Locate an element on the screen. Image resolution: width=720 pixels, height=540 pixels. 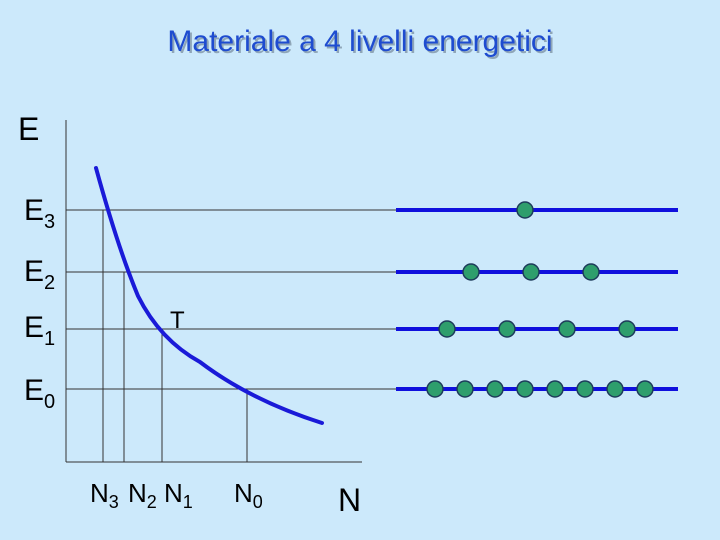
level-label-e1: E1 is located at coordinates (39, 330).